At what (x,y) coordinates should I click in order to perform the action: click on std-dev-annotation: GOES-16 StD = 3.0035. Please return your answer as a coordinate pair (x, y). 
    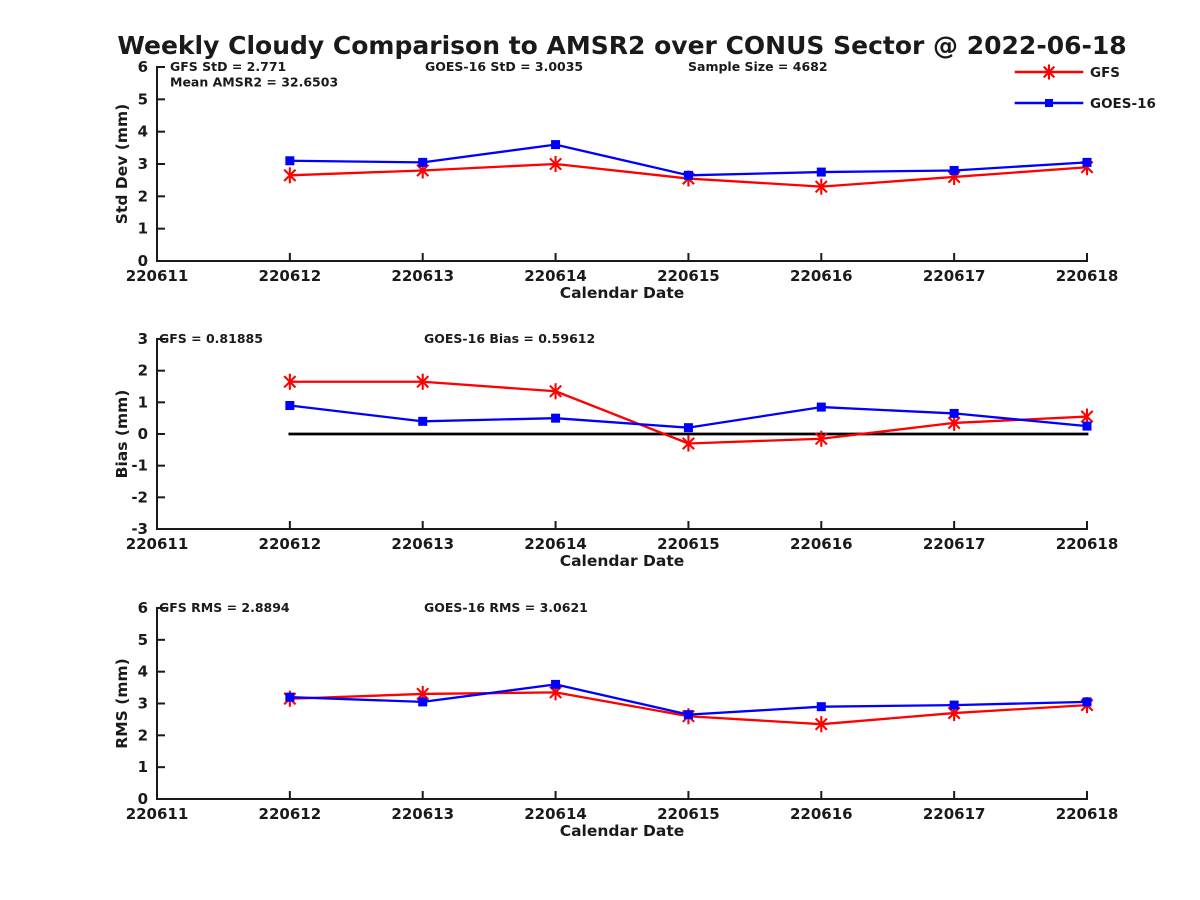
    Looking at the image, I should click on (504, 66).